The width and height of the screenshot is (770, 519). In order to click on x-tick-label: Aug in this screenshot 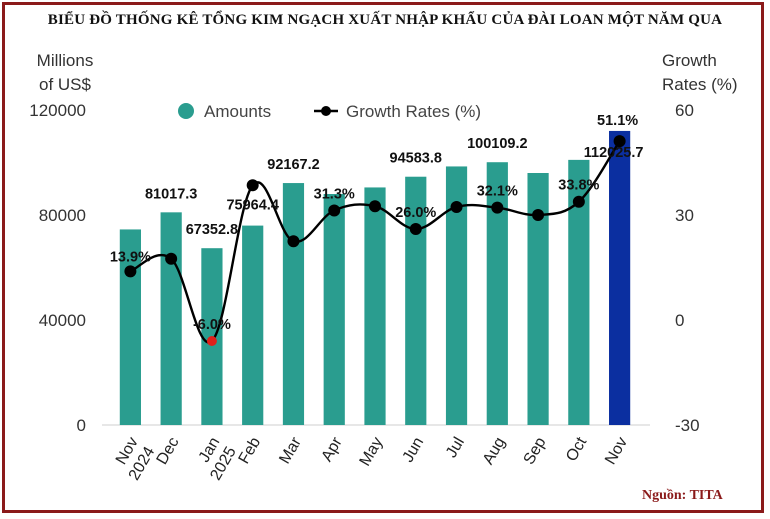, I will do `click(494, 451)`.